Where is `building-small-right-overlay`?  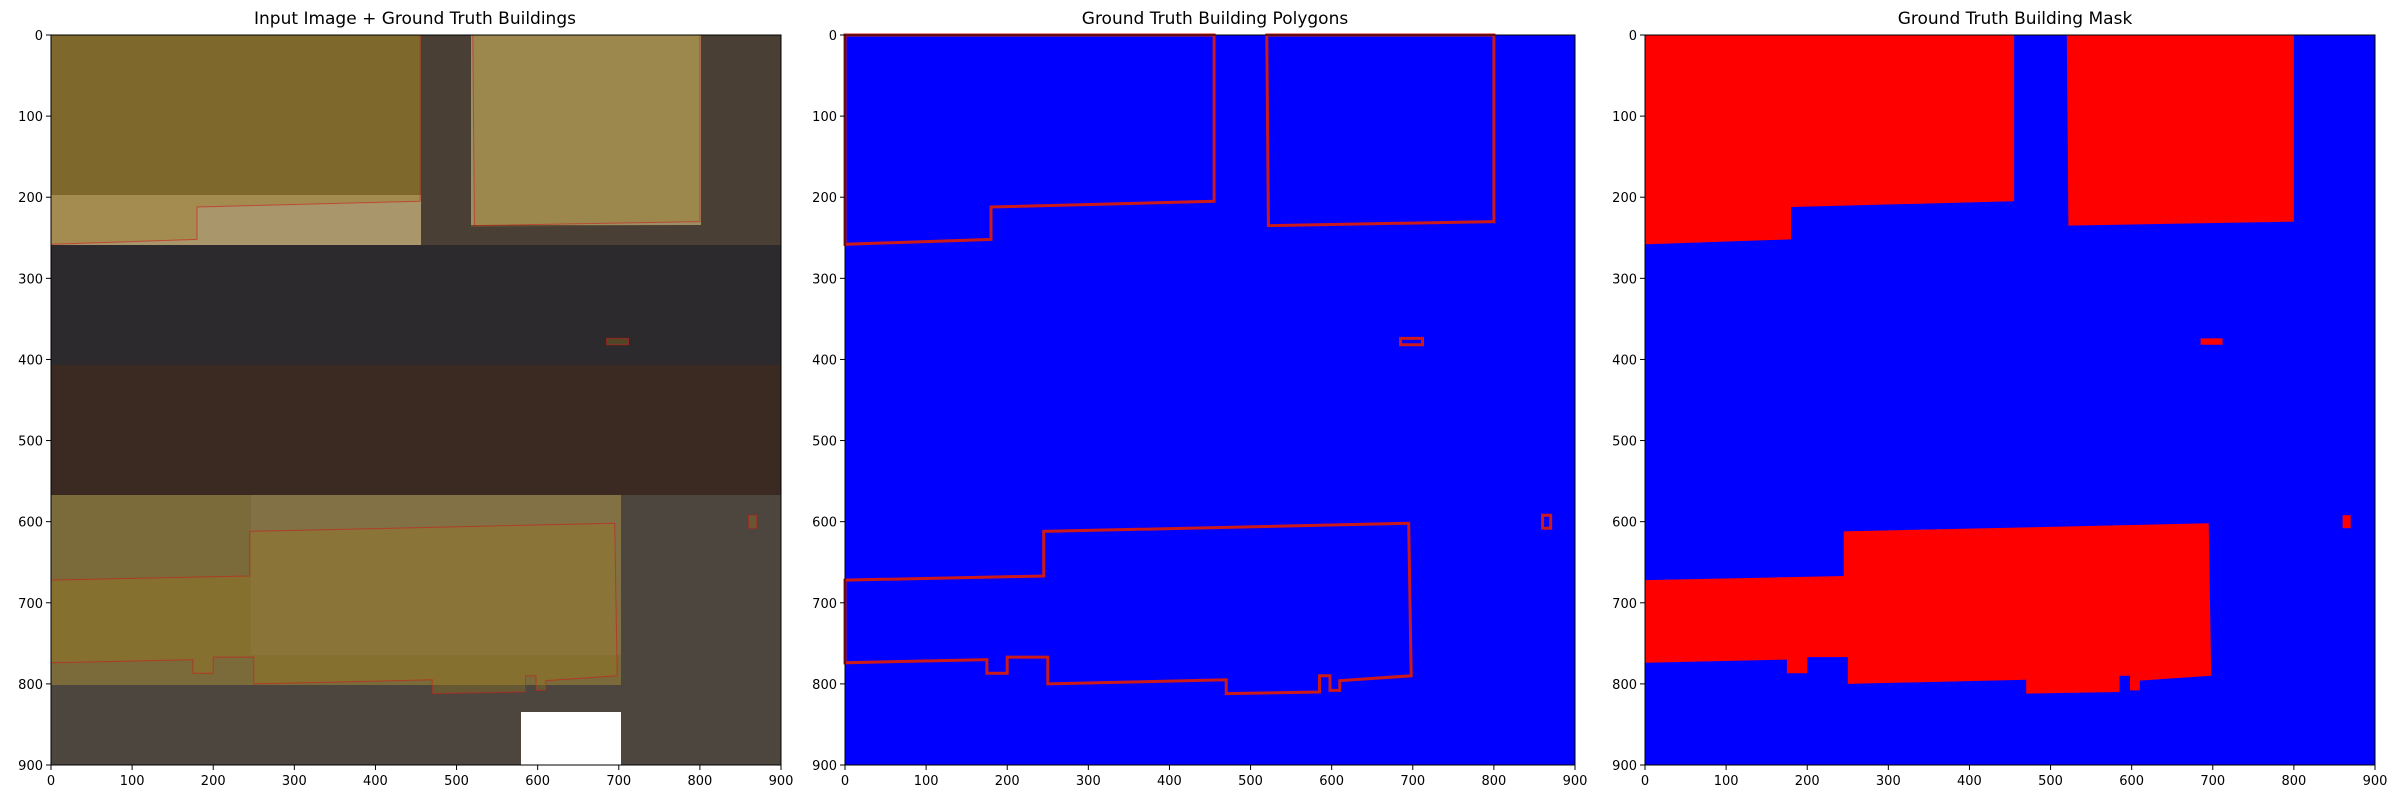 building-small-right-overlay is located at coordinates (753, 521).